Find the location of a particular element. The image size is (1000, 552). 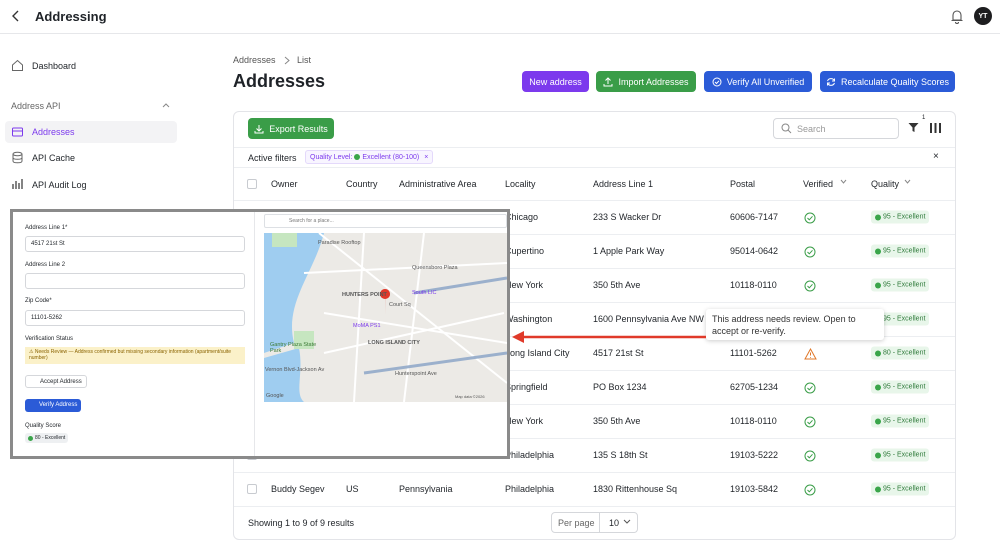

app-title: Addressing is located at coordinates (71, 16).